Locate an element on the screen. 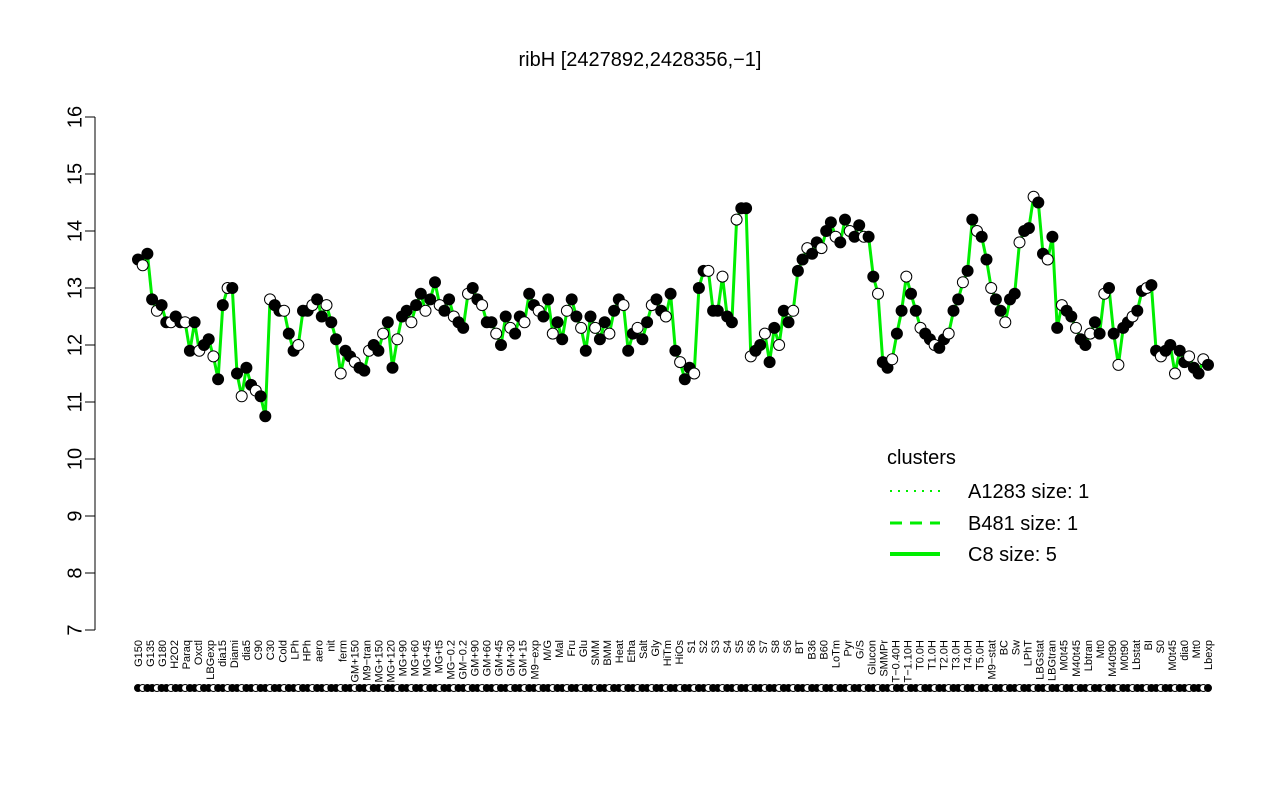 The height and width of the screenshot is (800, 1280). x-tick-label: MG+t5 is located at coordinates (440, 656).